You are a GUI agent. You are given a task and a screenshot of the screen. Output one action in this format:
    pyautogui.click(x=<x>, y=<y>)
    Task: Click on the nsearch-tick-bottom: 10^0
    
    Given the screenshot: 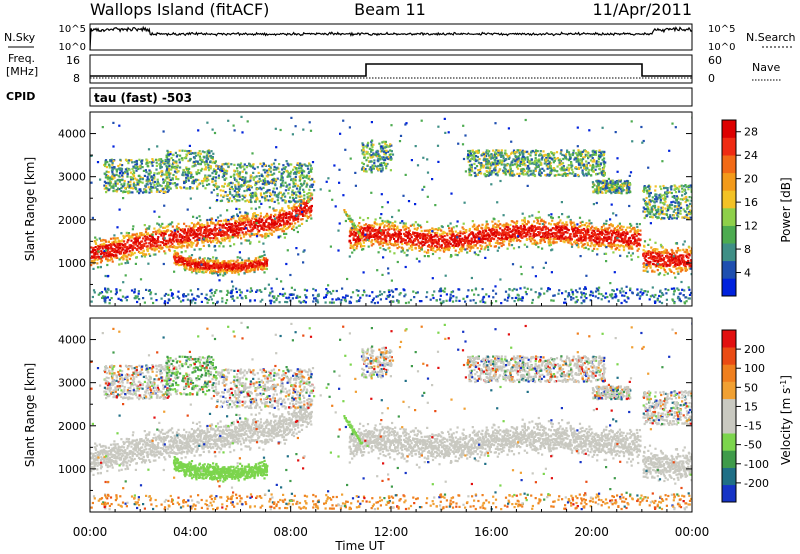 What is the action you would take?
    pyautogui.click(x=721, y=47)
    